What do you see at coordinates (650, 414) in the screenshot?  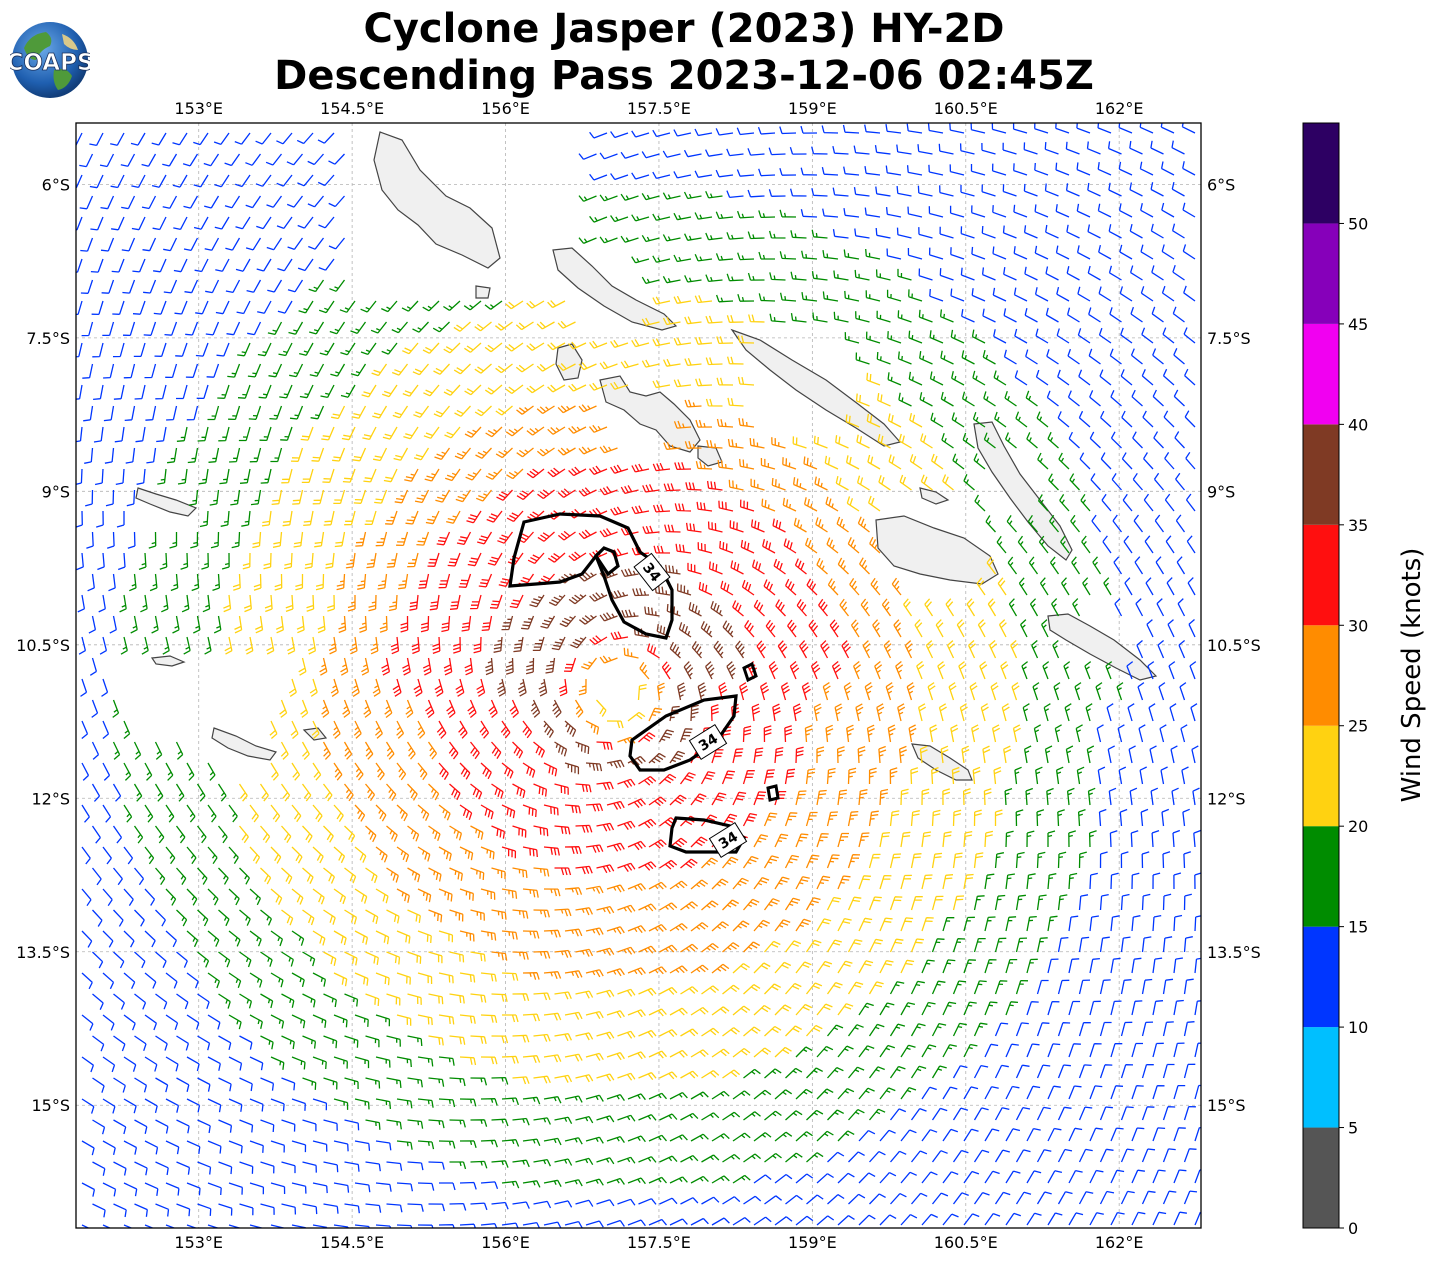 I see `island-new-georgia` at bounding box center [650, 414].